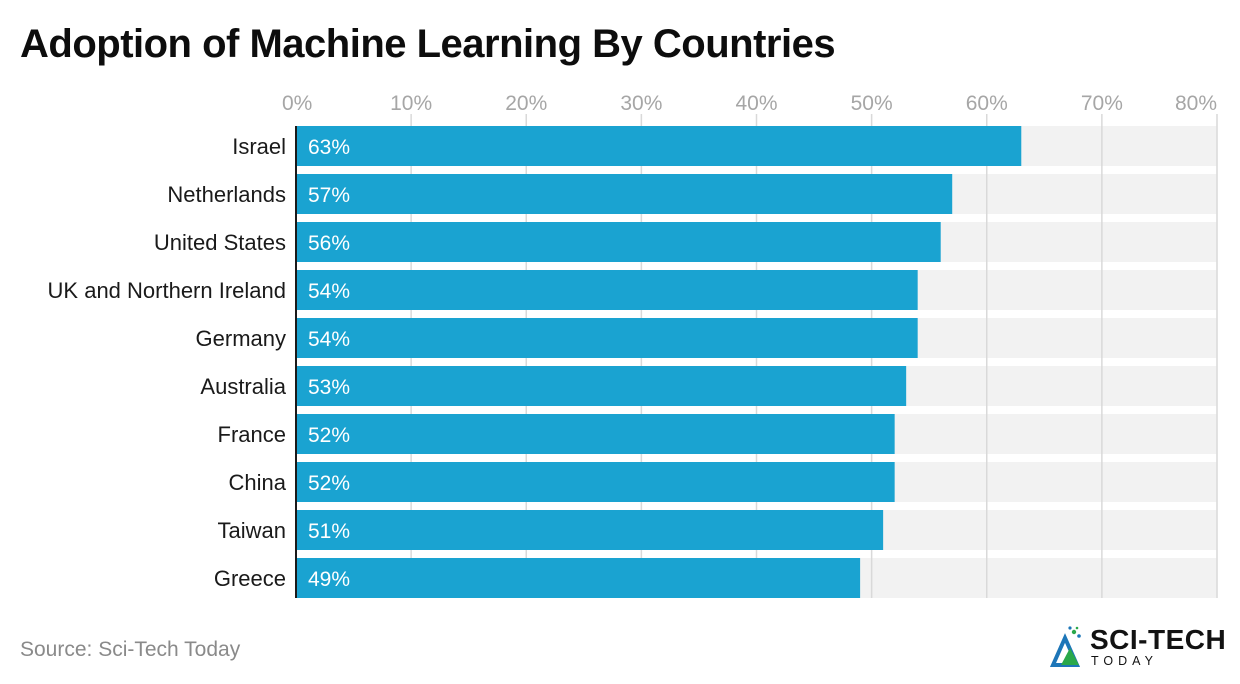 The width and height of the screenshot is (1240, 684). Describe the element at coordinates (252, 530) in the screenshot. I see `category-label: Taiwan` at that location.